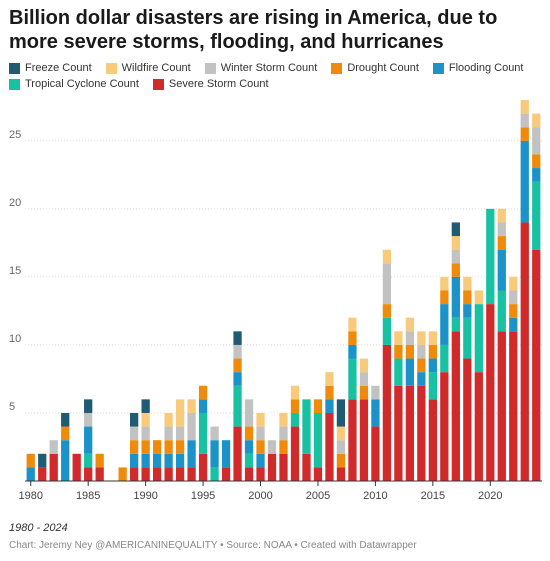 This screenshot has height=561, width=550. Describe the element at coordinates (88, 419) in the screenshot. I see `bar-1985-winter-storm-count` at that location.